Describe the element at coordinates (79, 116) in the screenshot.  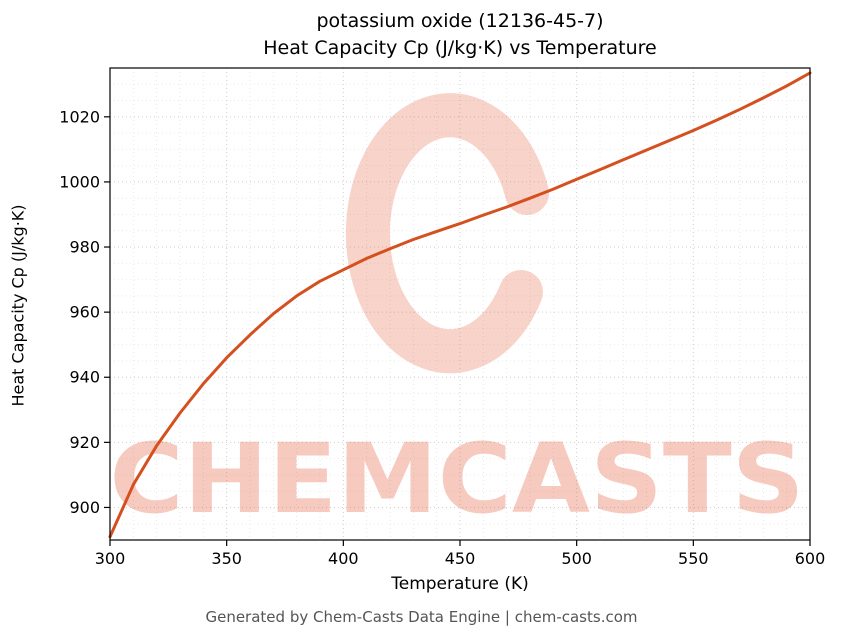
I see `y-tick-label: 1020` at that location.